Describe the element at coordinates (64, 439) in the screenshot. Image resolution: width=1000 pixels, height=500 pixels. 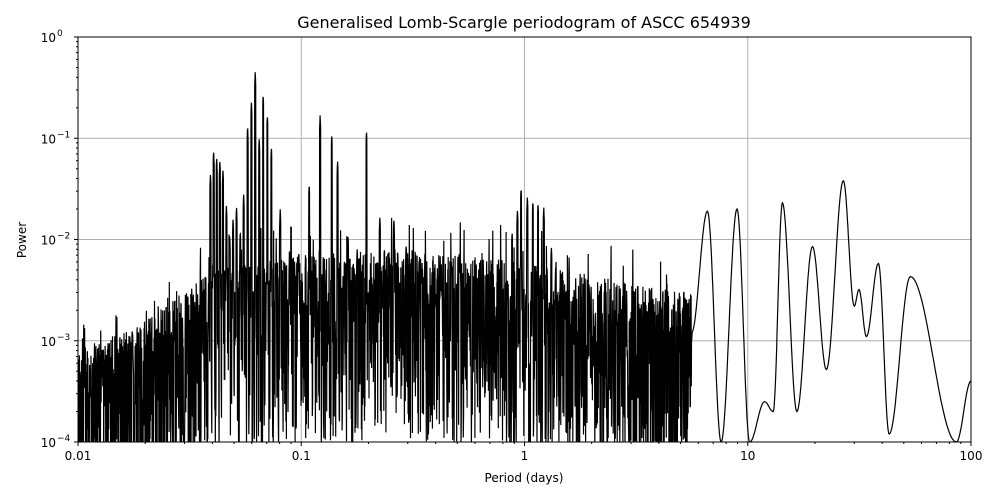
I see `y-tick-exponent: −4` at that location.